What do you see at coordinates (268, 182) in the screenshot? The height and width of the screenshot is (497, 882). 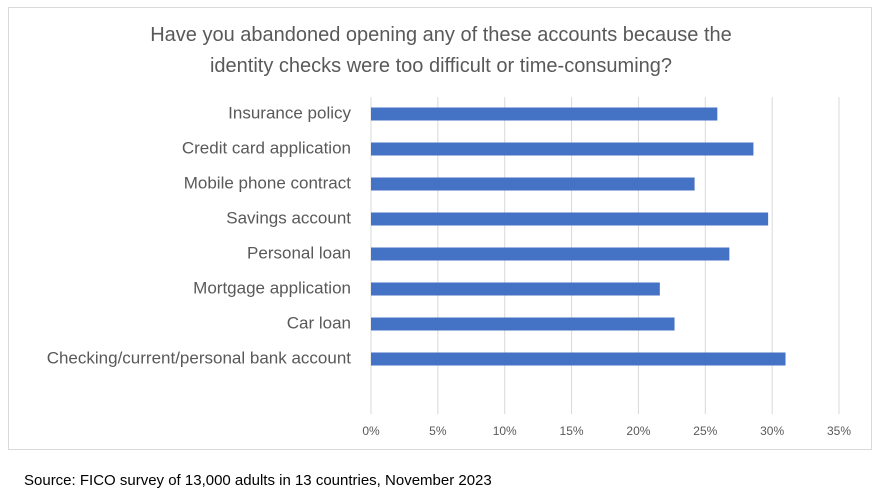 I see `y-tick-label: Mobile phone contract` at bounding box center [268, 182].